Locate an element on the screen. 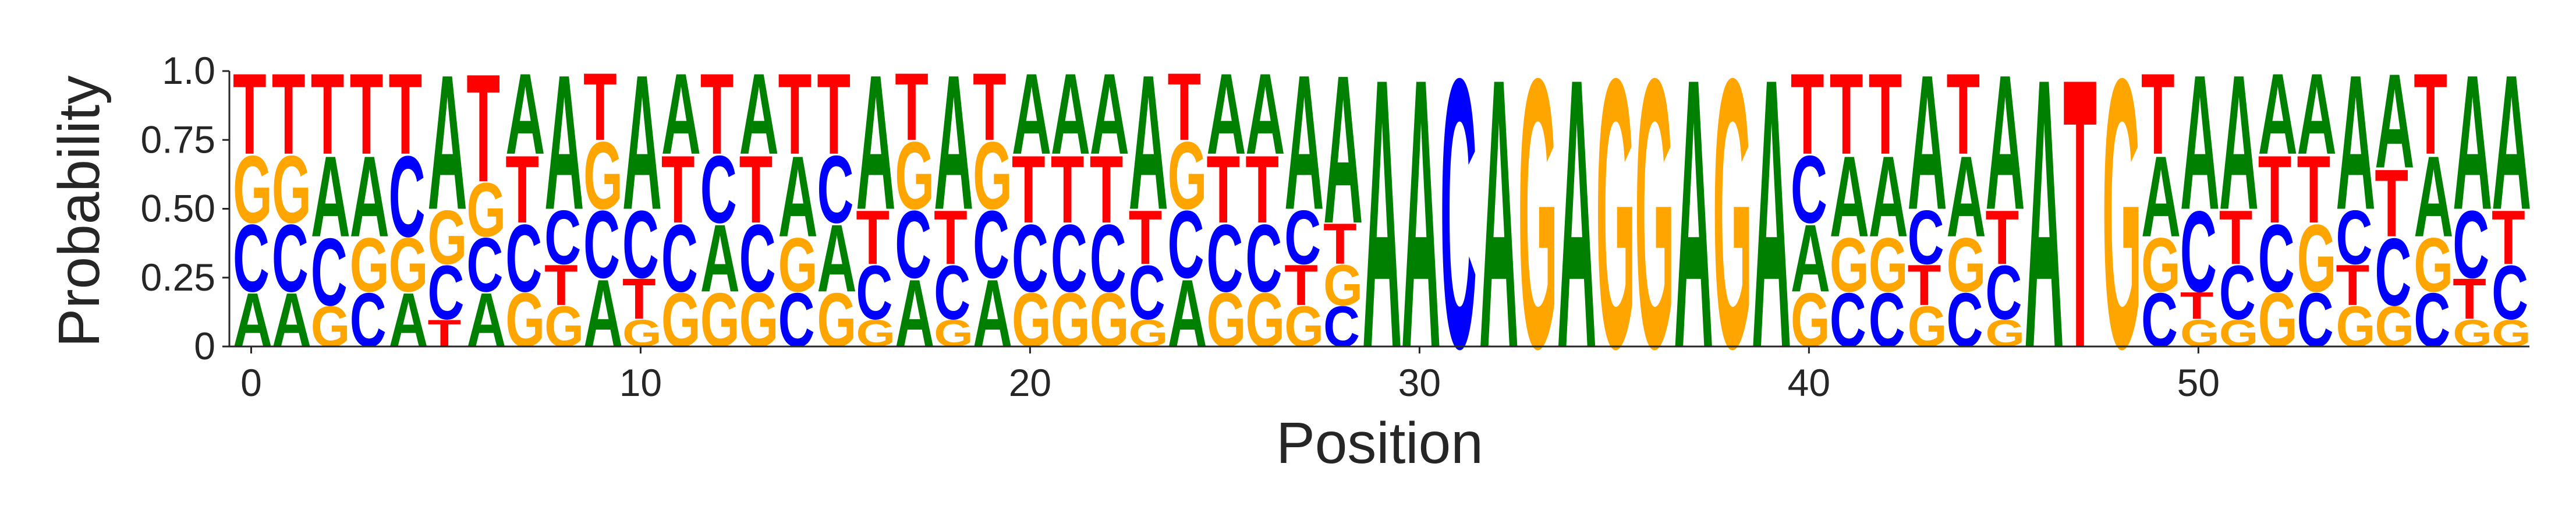 The height and width of the screenshot is (527, 2576). logo-letter-T-pos-57: T is located at coordinates (2469, 300).